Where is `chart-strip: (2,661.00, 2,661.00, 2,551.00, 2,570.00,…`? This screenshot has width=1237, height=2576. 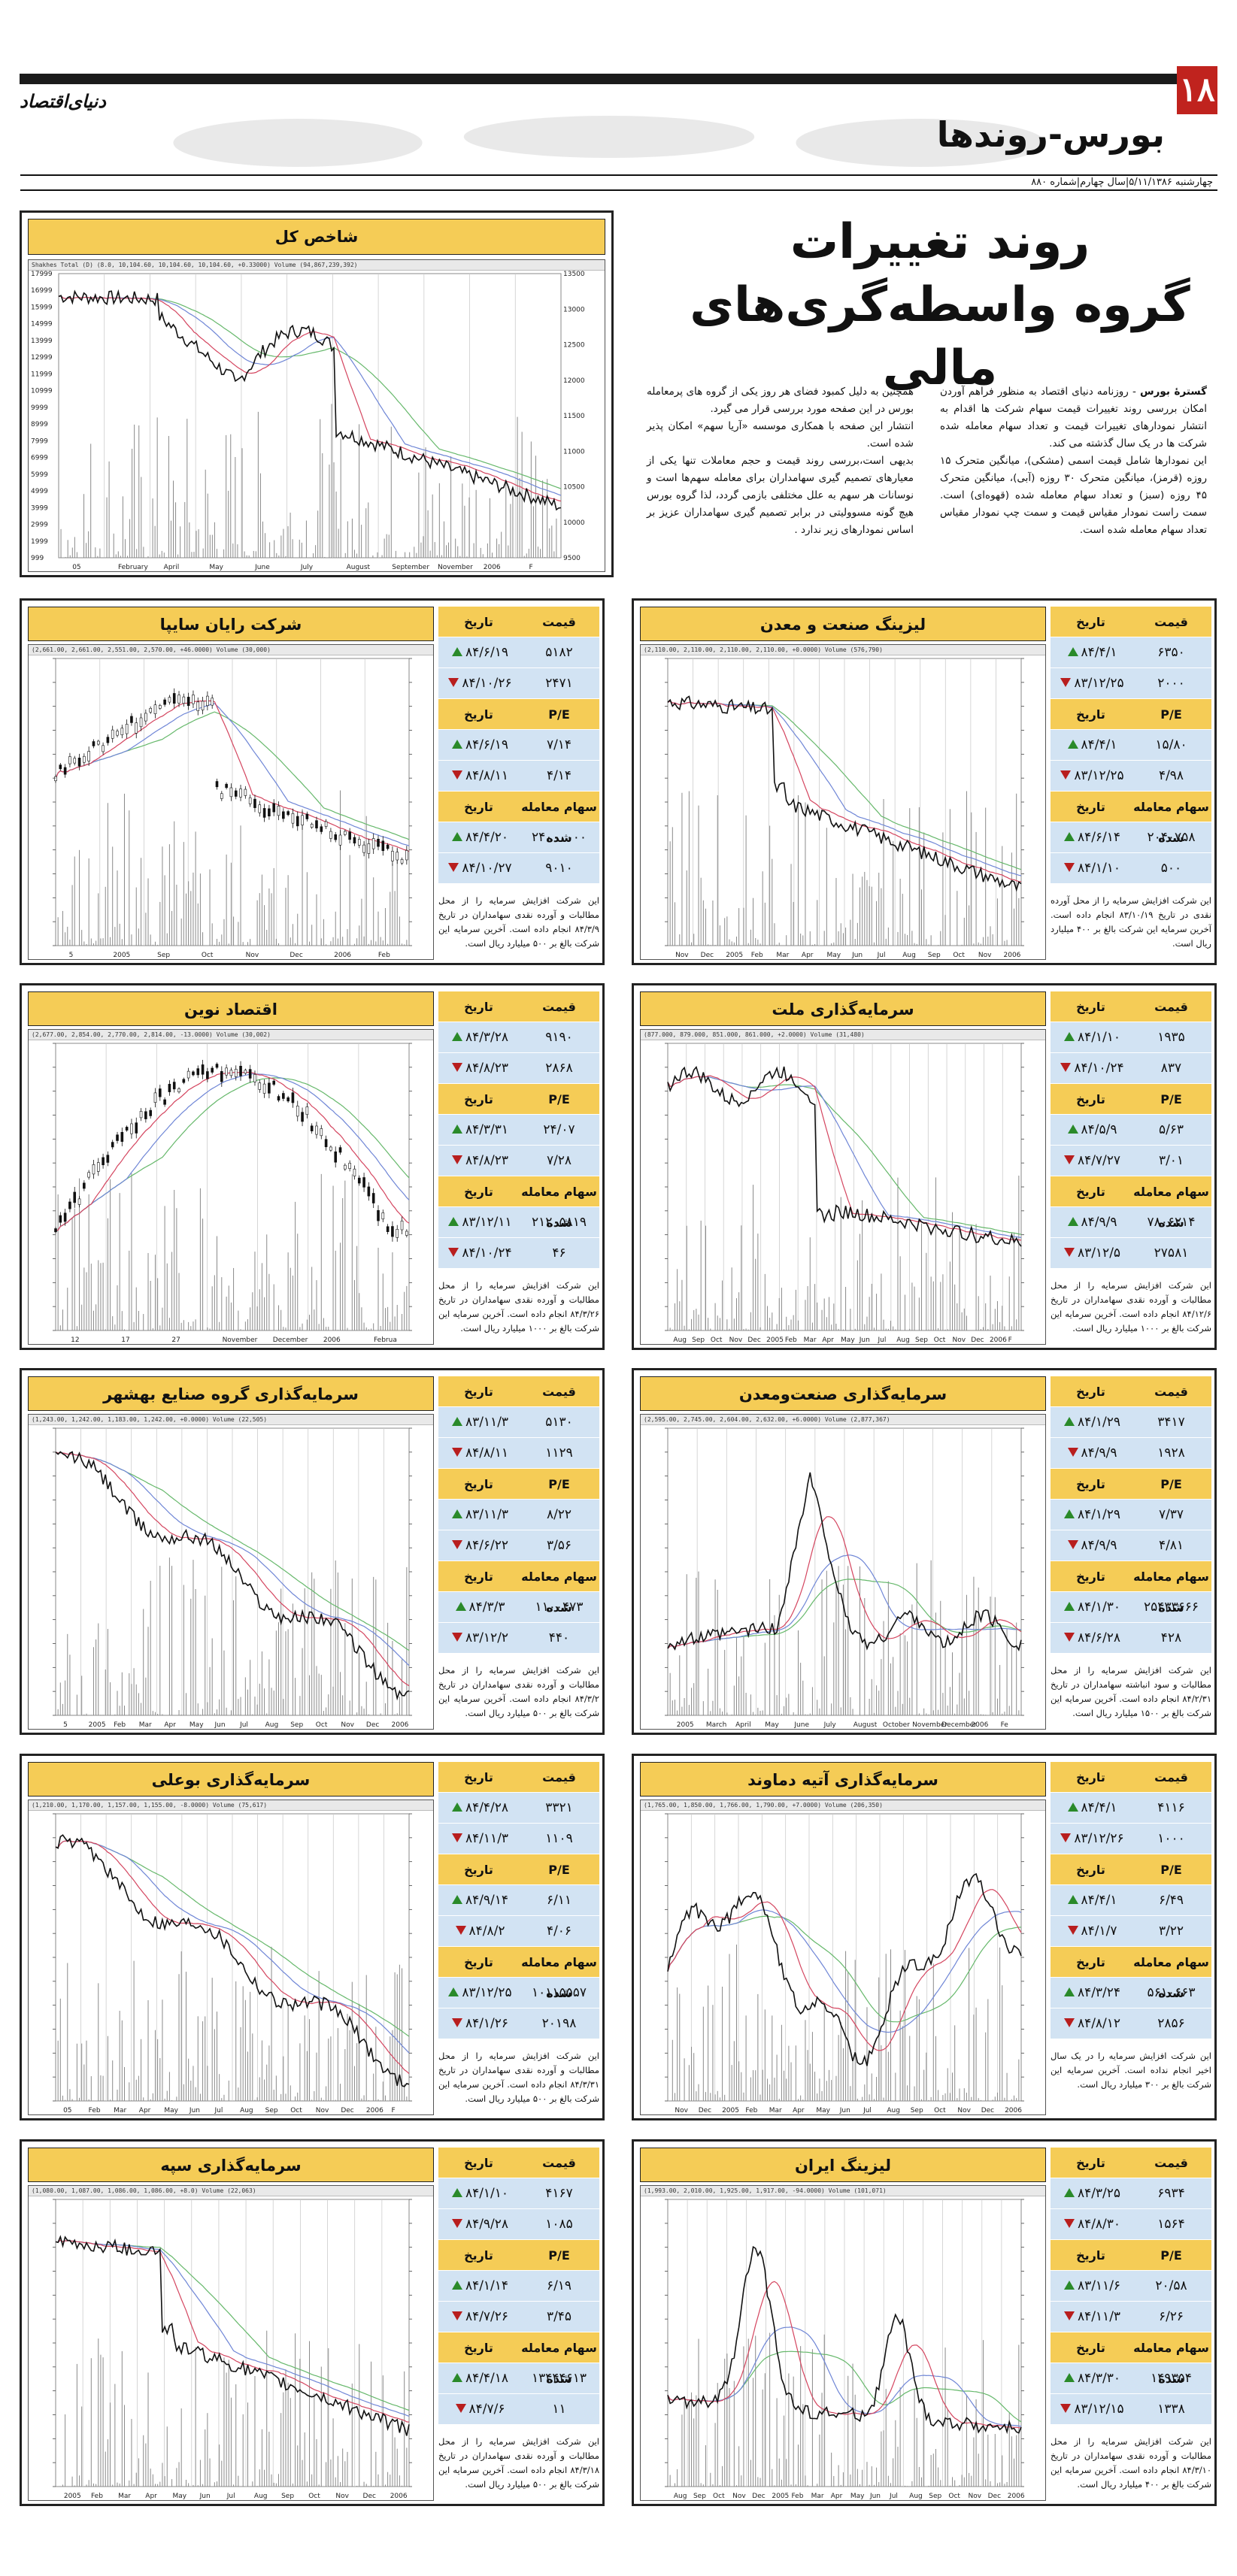
chart-strip: (2,661.00, 2,661.00, 2,551.00, 2,570.00,… is located at coordinates (231, 650).